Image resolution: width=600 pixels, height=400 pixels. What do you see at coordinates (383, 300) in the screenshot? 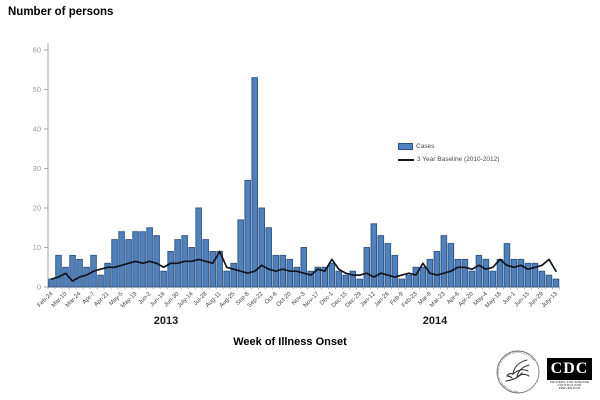
I see `x-tick-label: Jan-26` at bounding box center [383, 300].